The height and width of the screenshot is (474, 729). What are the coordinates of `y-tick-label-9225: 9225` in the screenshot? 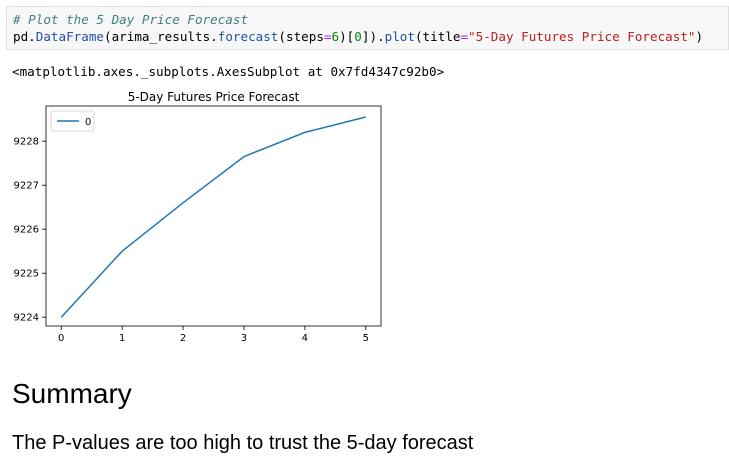 It's located at (26, 274).